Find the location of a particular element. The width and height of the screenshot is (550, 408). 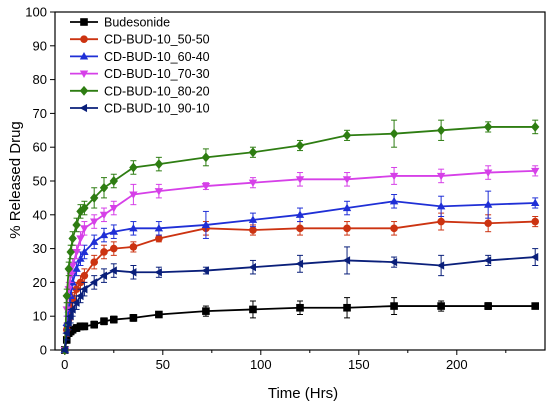

legend-item-4: CD-BUD-10_80-20 is located at coordinates (140, 91).